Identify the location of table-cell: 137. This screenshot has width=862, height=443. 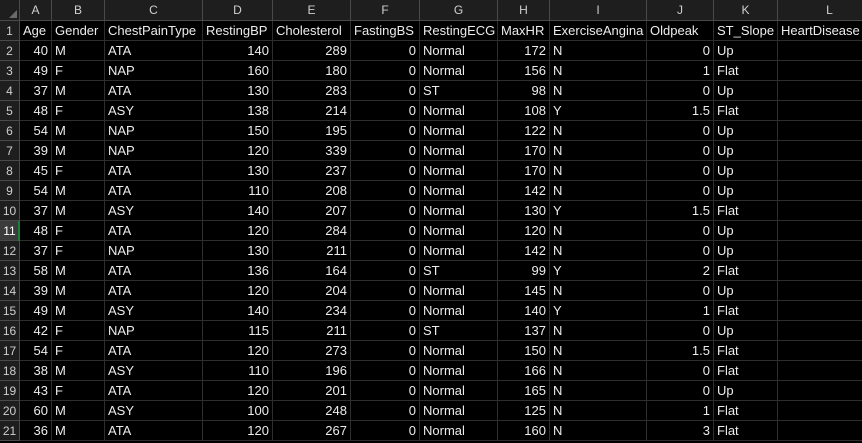
(524, 331).